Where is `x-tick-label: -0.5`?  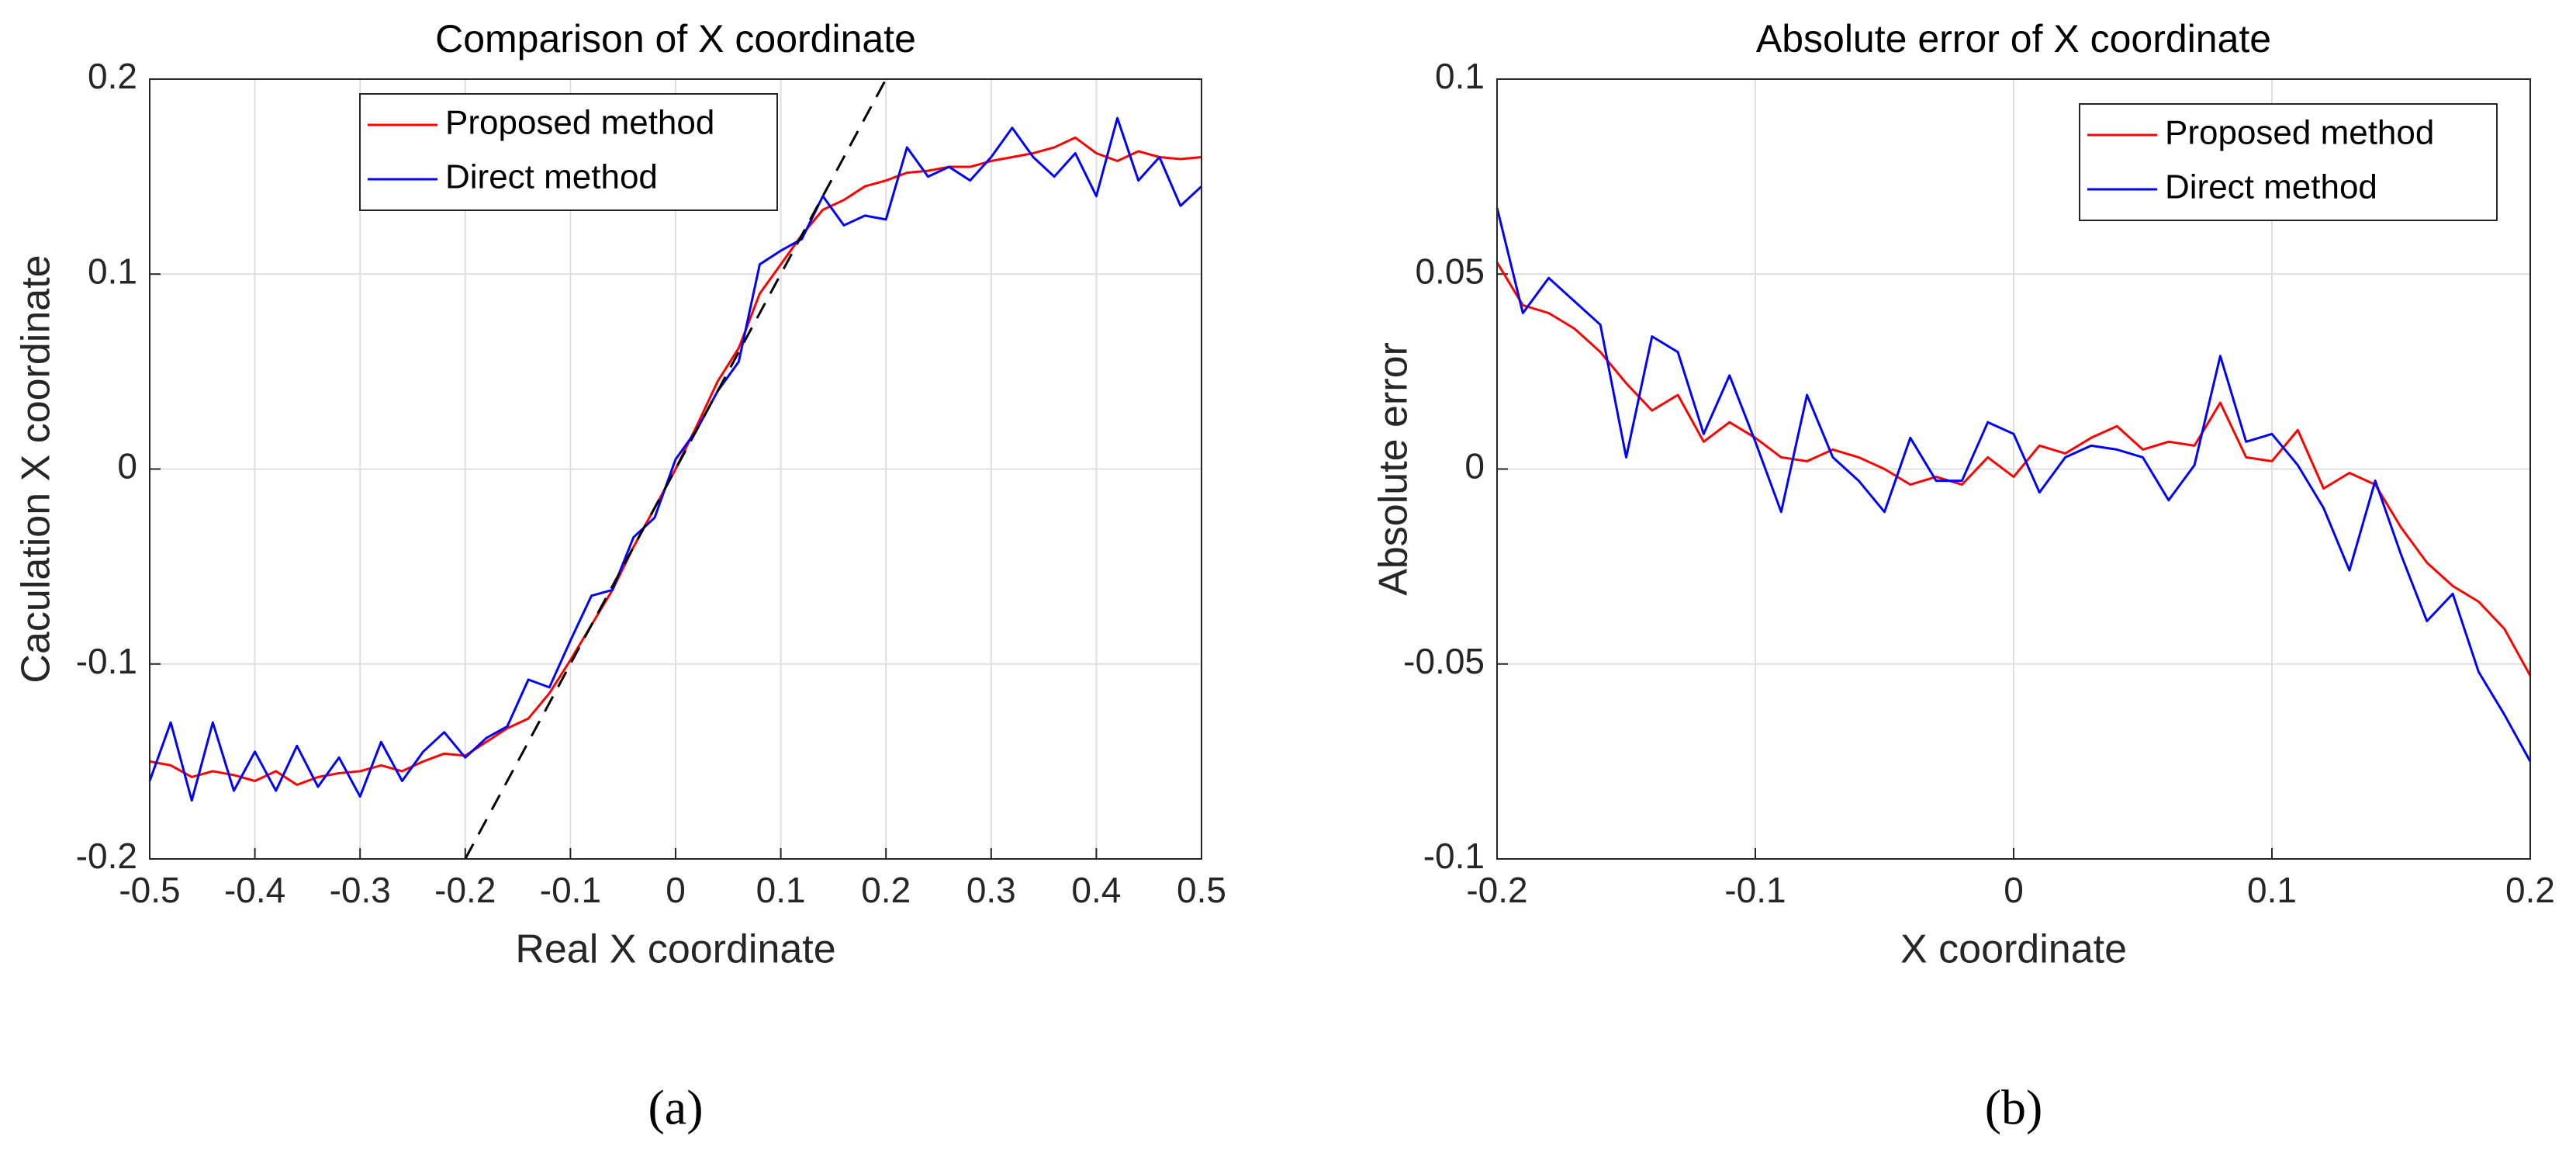 x-tick-label: -0.5 is located at coordinates (149, 890).